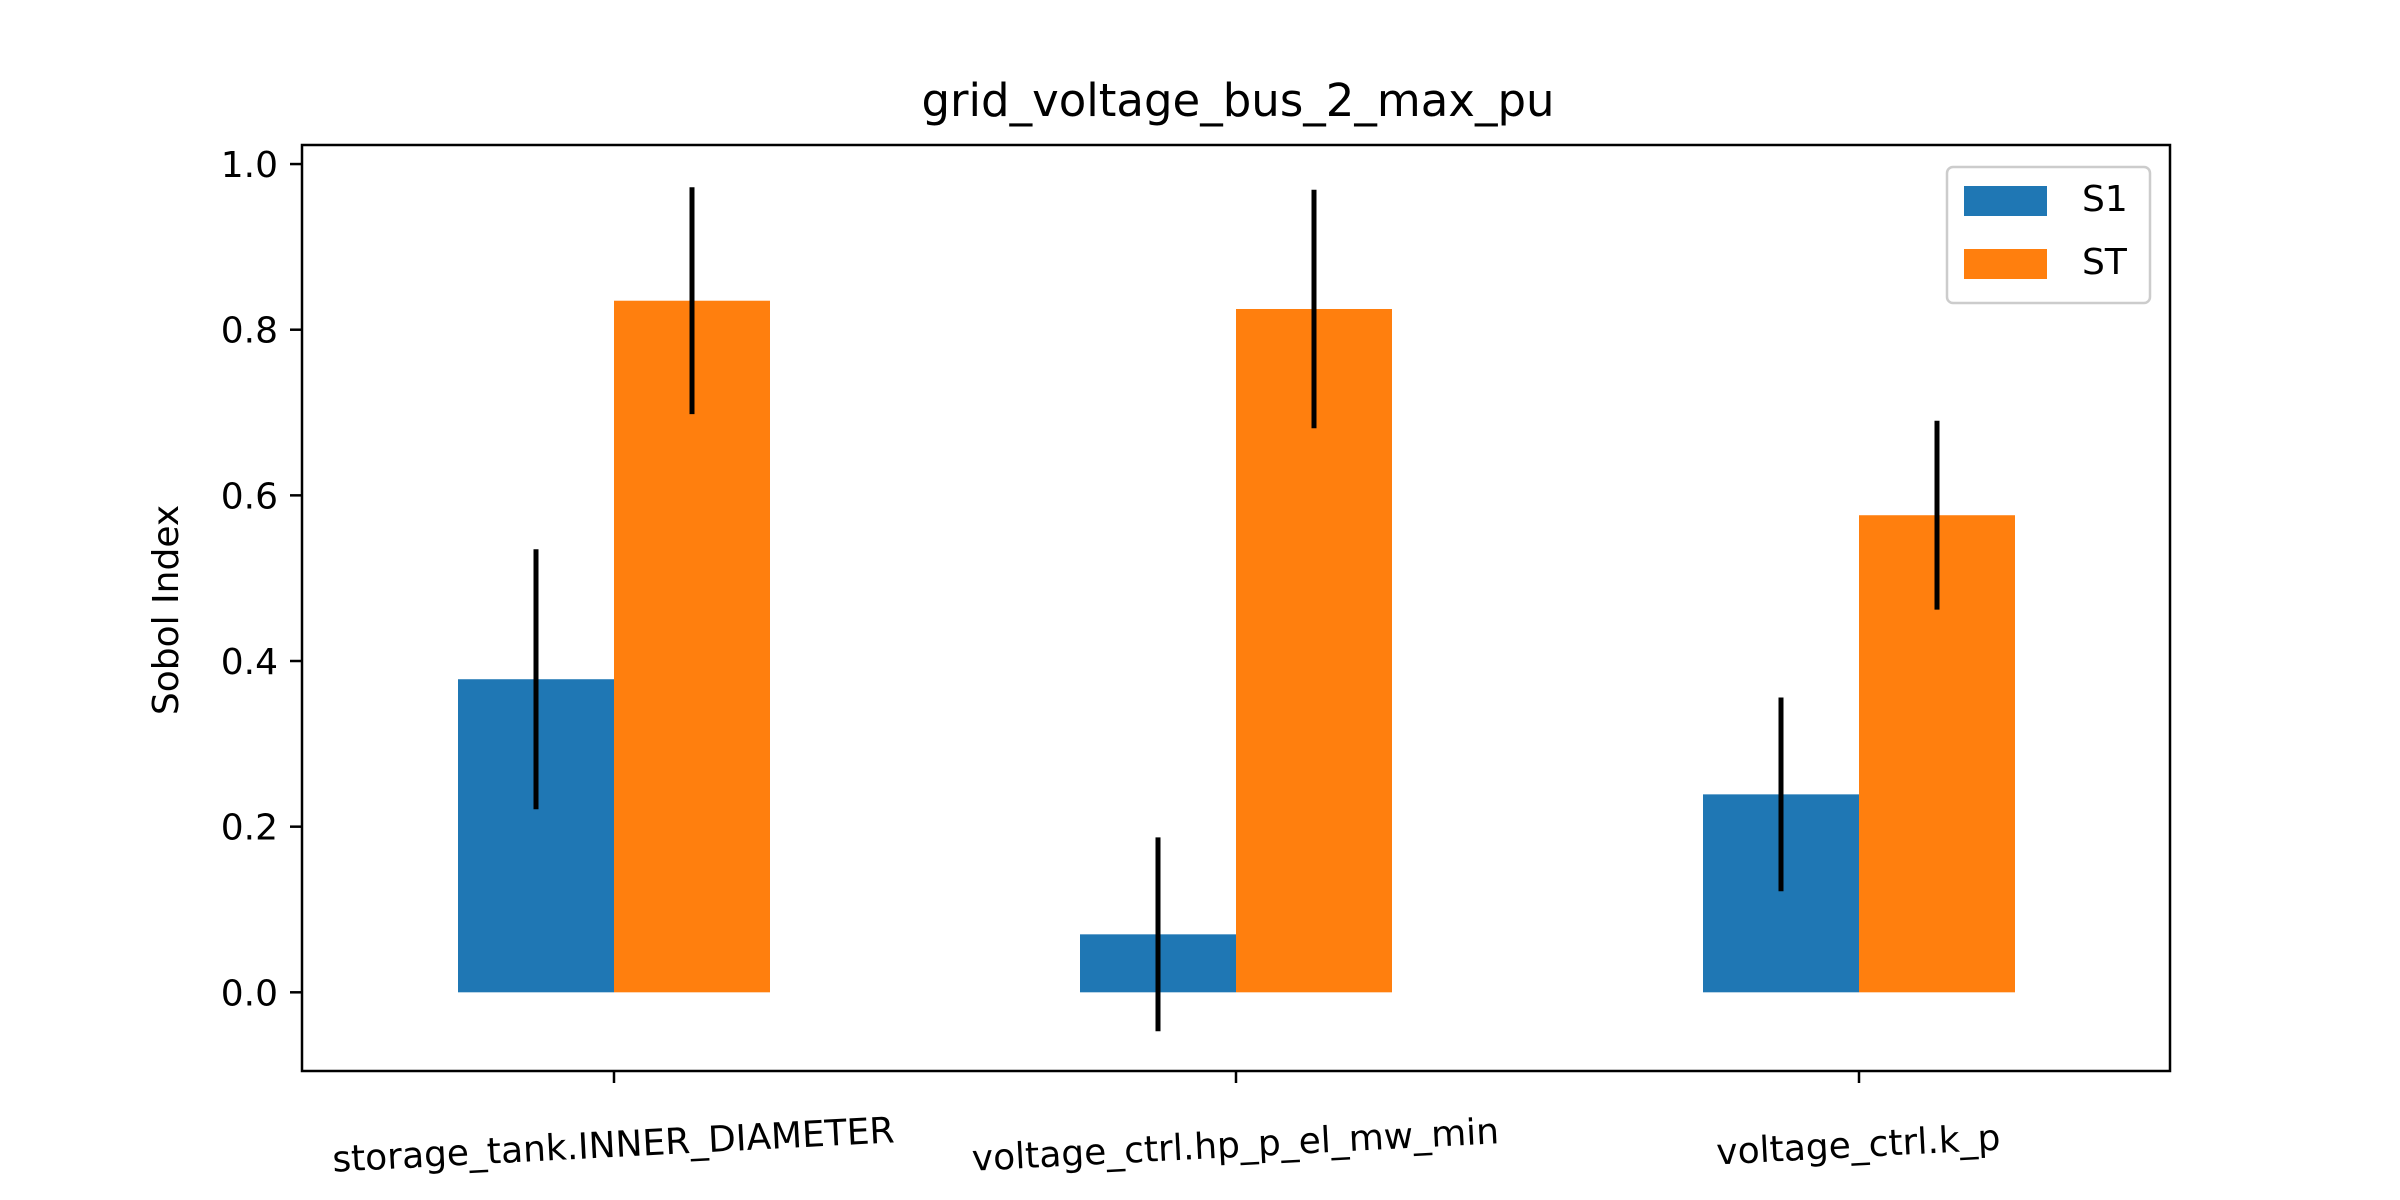 The height and width of the screenshot is (1200, 2400). What do you see at coordinates (2105, 199) in the screenshot?
I see `legend-label-s1: S1` at bounding box center [2105, 199].